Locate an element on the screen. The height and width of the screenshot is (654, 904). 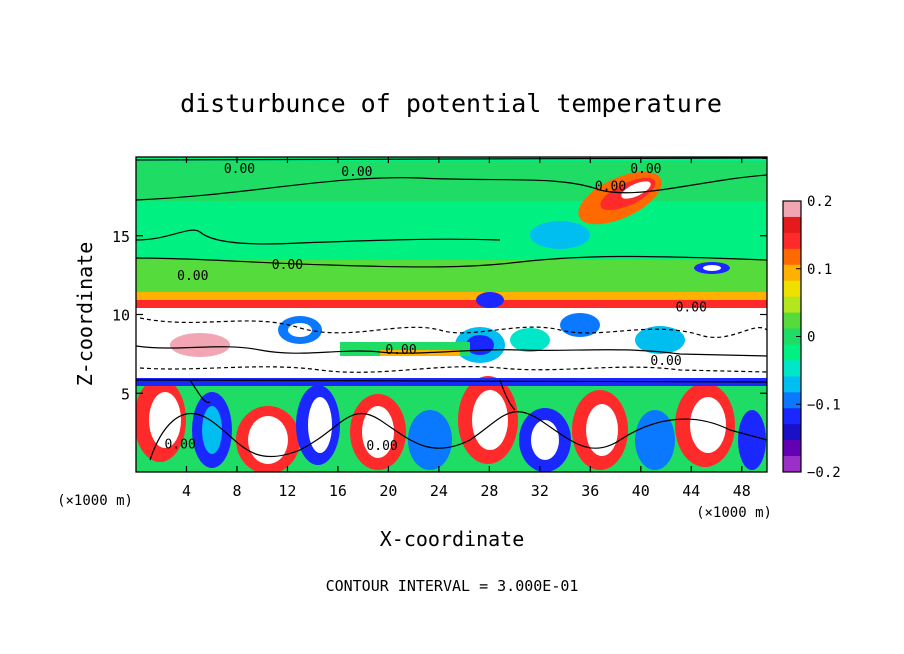
x-tick-label: 28 is located at coordinates (489, 491).